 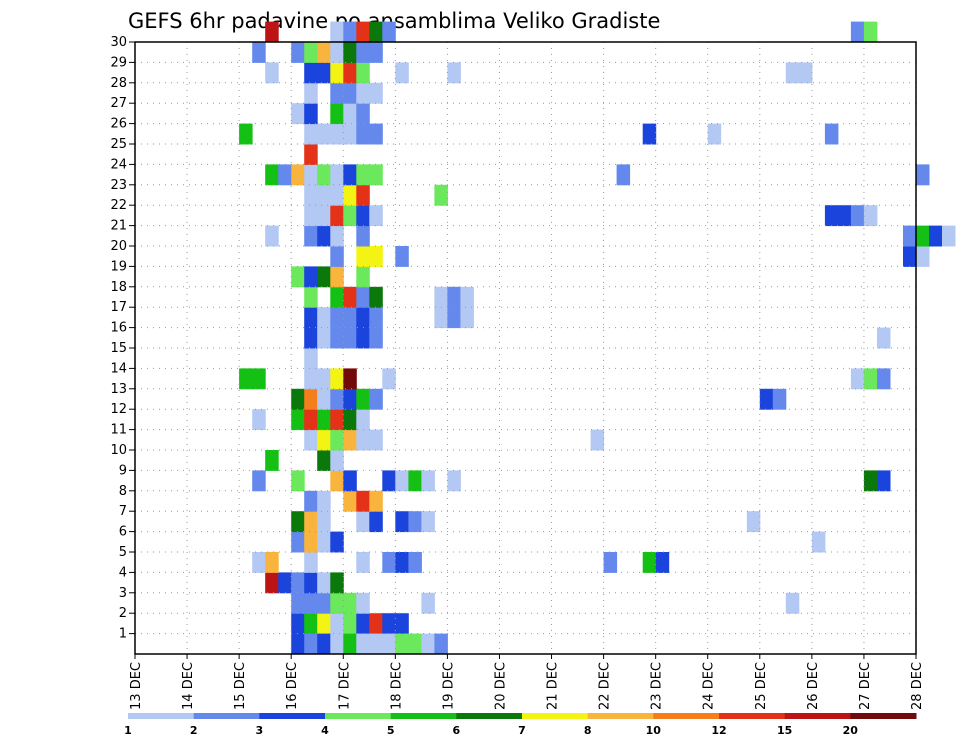 I want to click on y-tick-label: 16, so click(x=118, y=328).